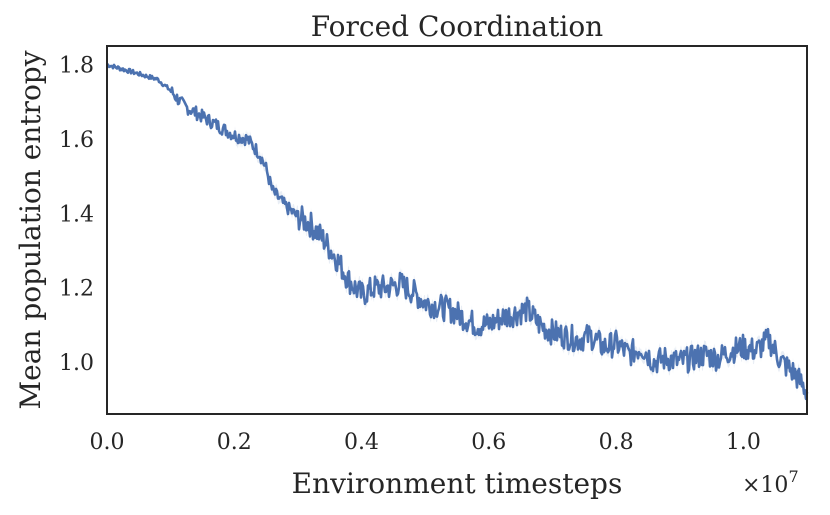 The height and width of the screenshot is (515, 830). Describe the element at coordinates (76, 66) in the screenshot. I see `y-tick-label: 1.8` at that location.